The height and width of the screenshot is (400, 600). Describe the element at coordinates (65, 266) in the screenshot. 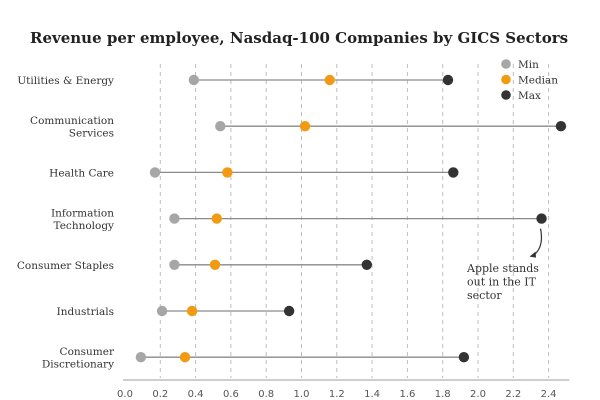

I see `category-label: Consumer Staples` at that location.